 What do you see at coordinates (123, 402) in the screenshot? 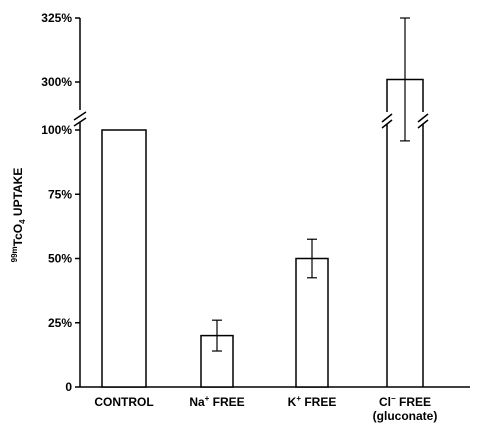
I see `category-label: CONTROL` at bounding box center [123, 402].